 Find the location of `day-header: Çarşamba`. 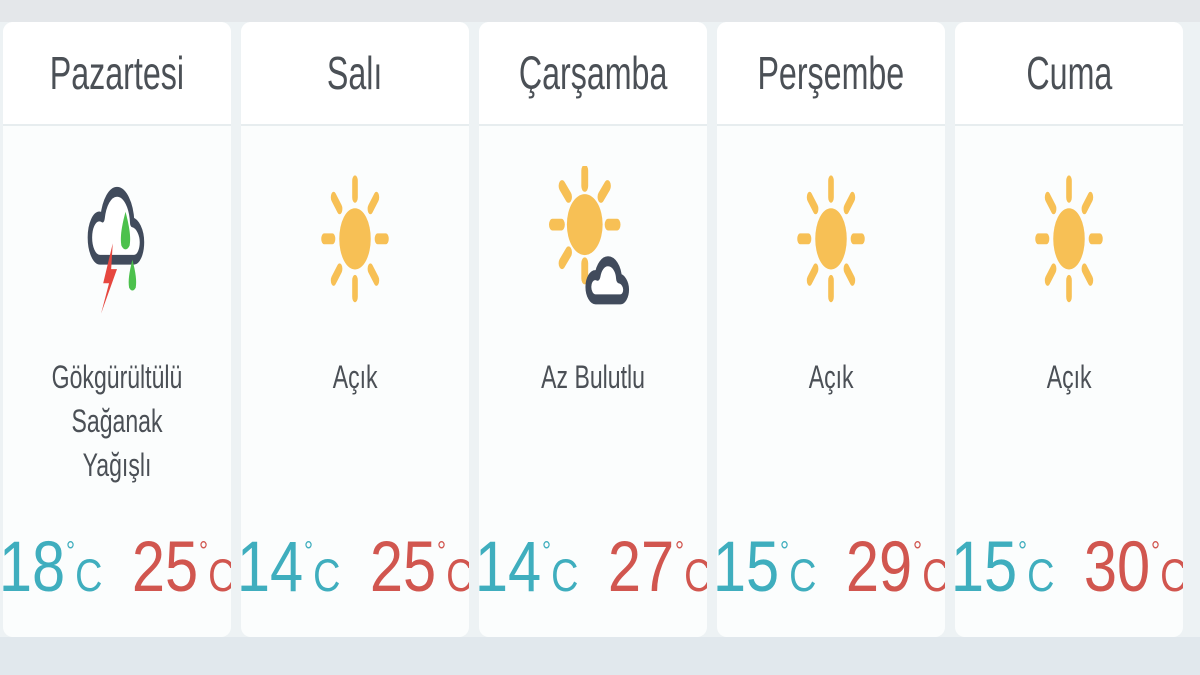

day-header: Çarşamba is located at coordinates (593, 74).